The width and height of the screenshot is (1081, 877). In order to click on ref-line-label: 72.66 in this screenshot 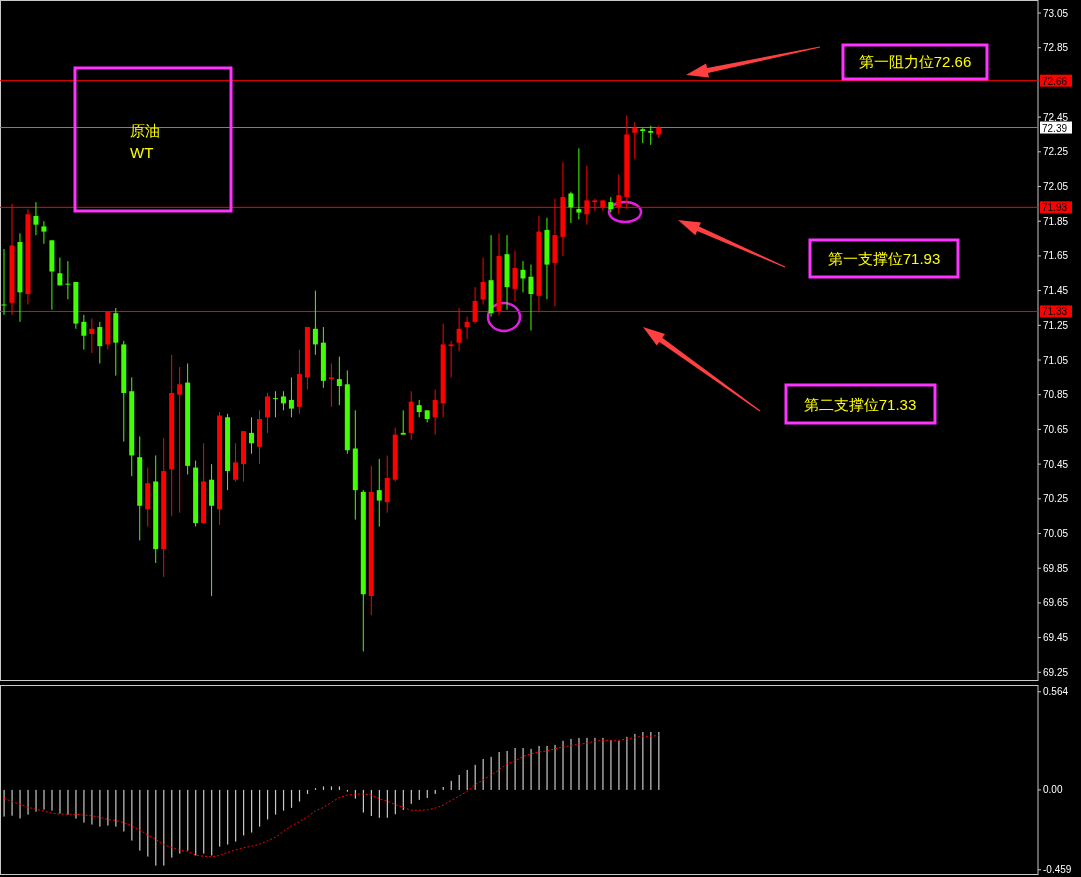, I will do `click(1055, 81)`.